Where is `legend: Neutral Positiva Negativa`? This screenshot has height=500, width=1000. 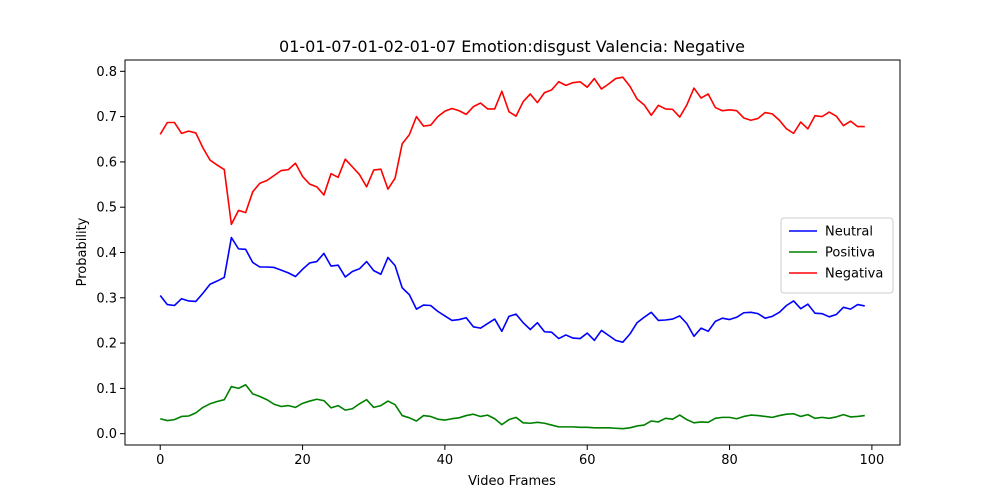 legend: Neutral Positiva Negativa is located at coordinates (837, 255).